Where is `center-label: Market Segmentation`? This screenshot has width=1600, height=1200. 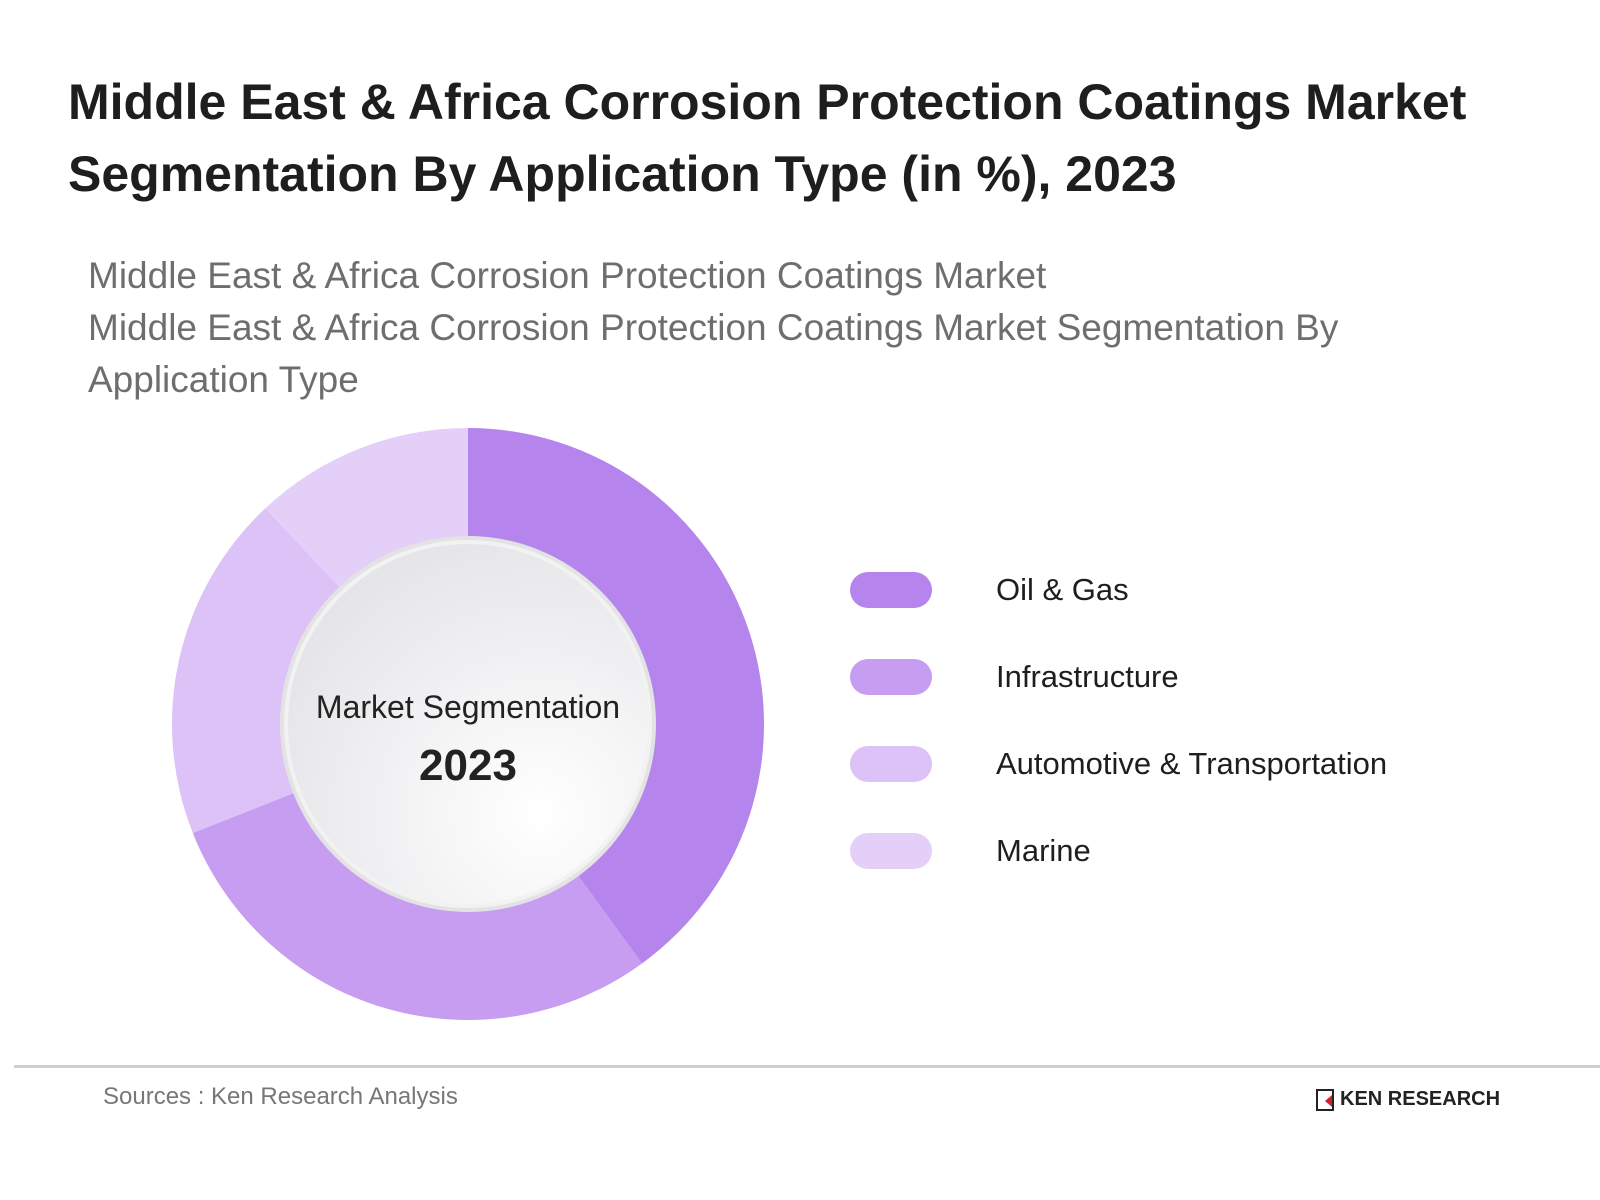 center-label: Market Segmentation is located at coordinates (468, 707).